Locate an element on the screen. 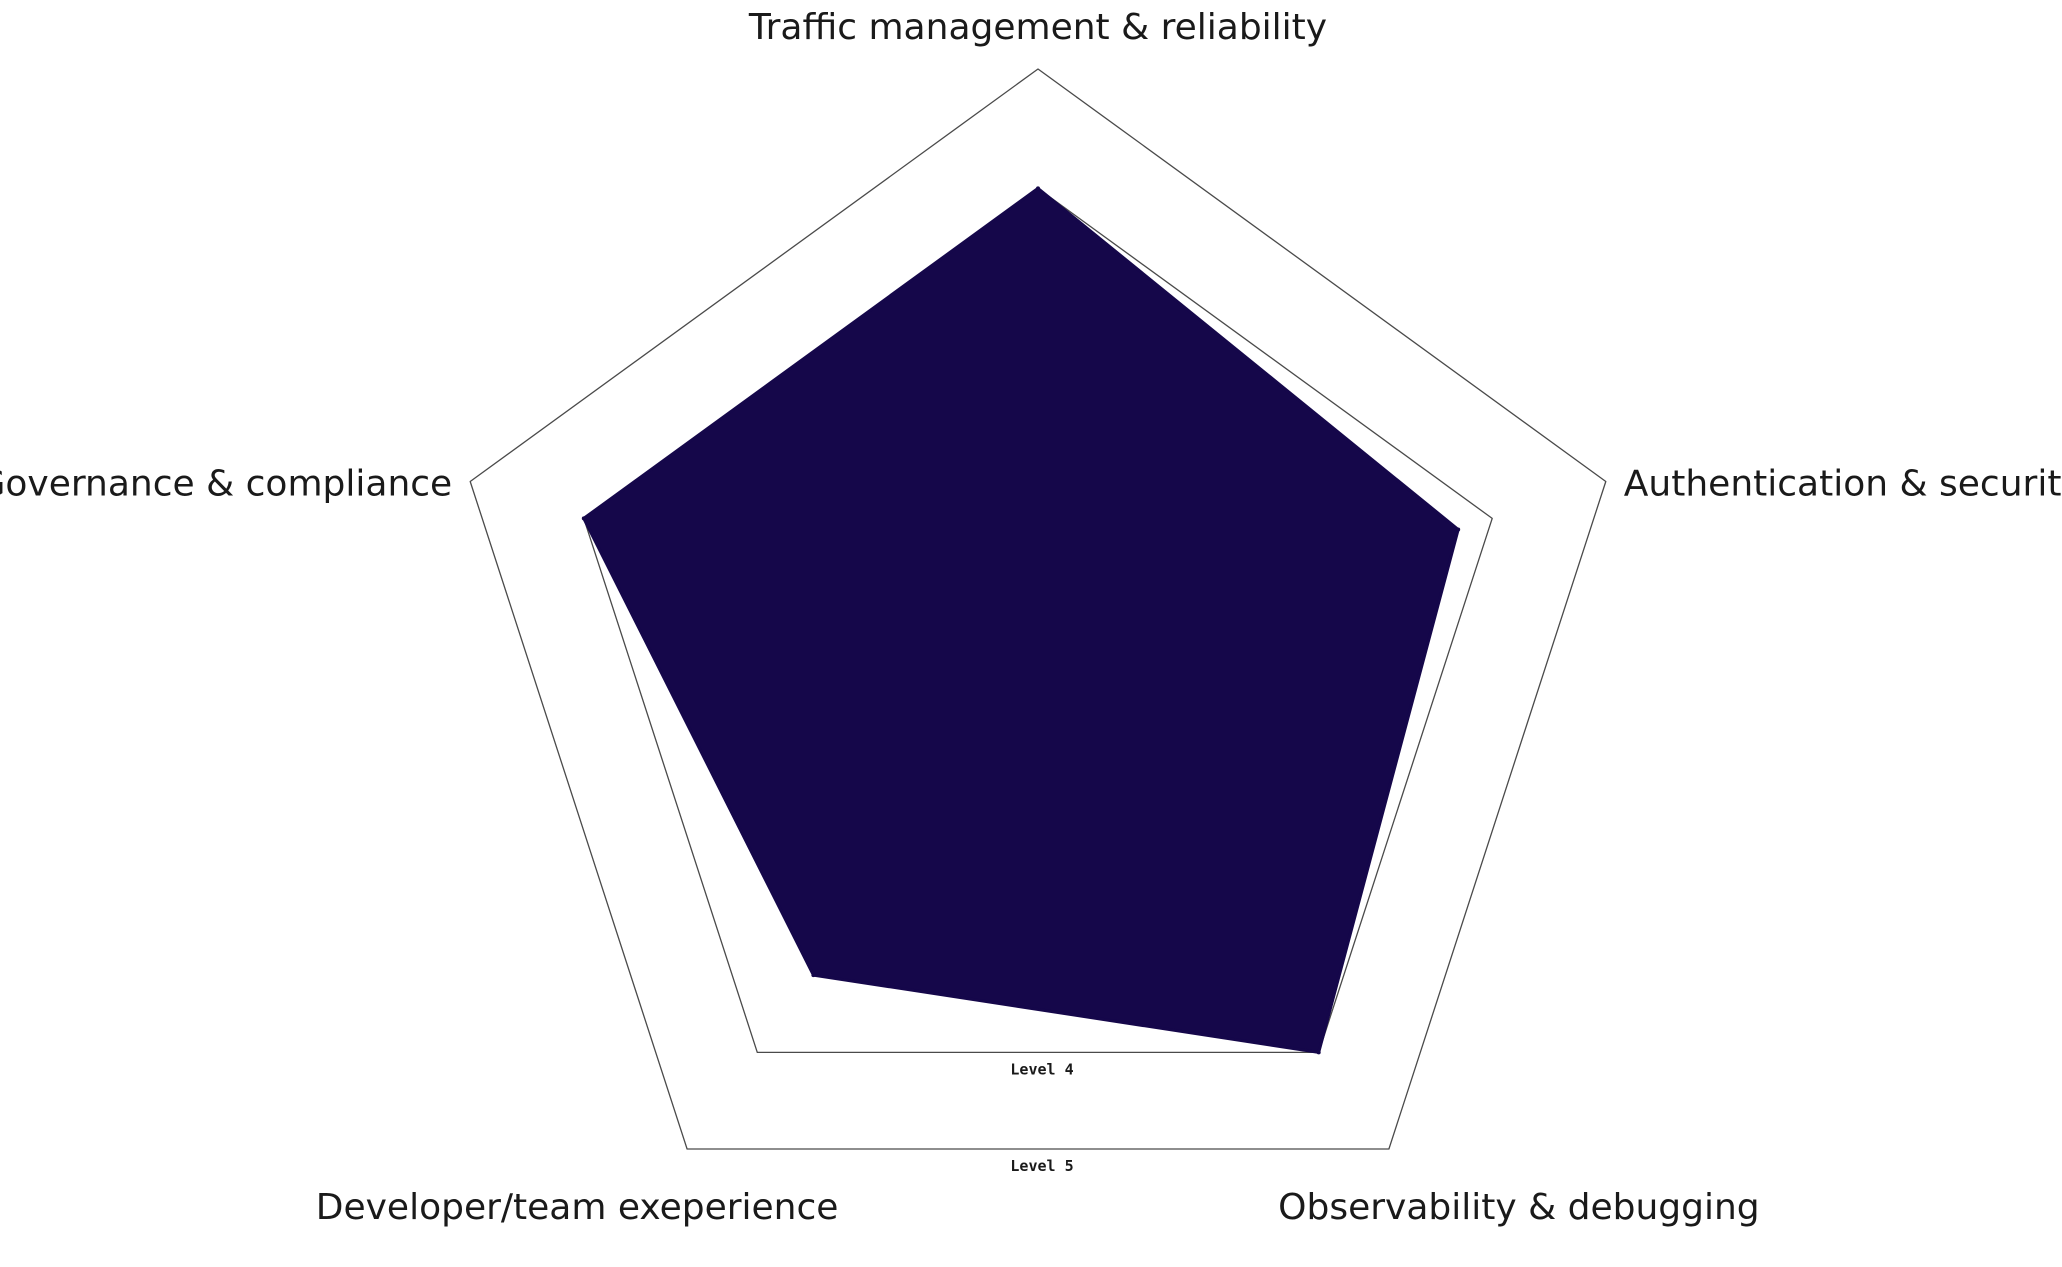 The width and height of the screenshot is (2062, 1267). axis-label: Governance & compliance is located at coordinates (226, 484).